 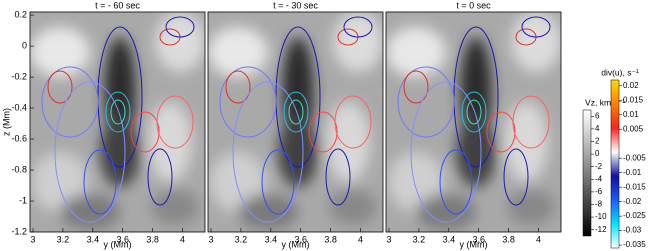 What do you see at coordinates (601, 216) in the screenshot?
I see `colorbar-tick-label: -10` at bounding box center [601, 216].